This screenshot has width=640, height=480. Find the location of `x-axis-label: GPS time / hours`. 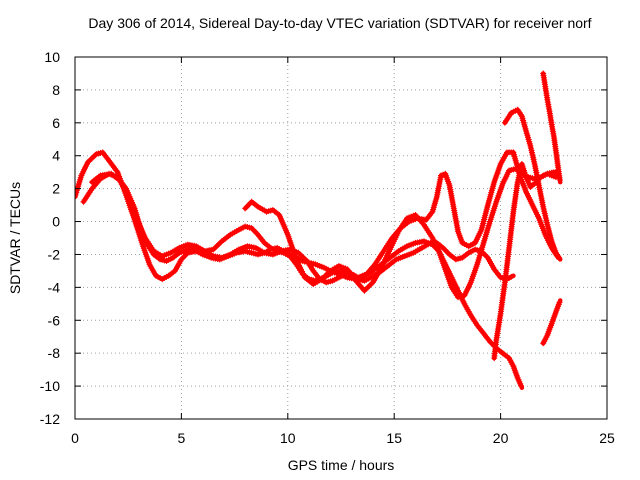

x-axis-label: GPS time / hours is located at coordinates (341, 465).